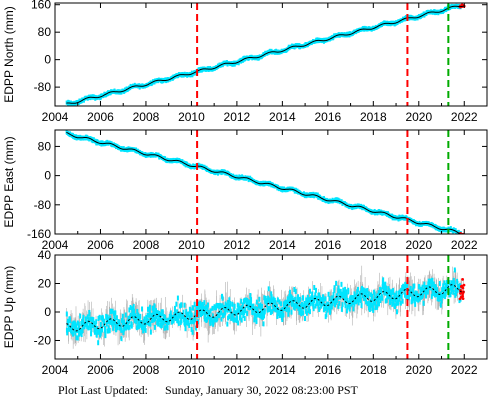  Describe the element at coordinates (282, 245) in the screenshot. I see `x-tick-label: 2014` at that location.